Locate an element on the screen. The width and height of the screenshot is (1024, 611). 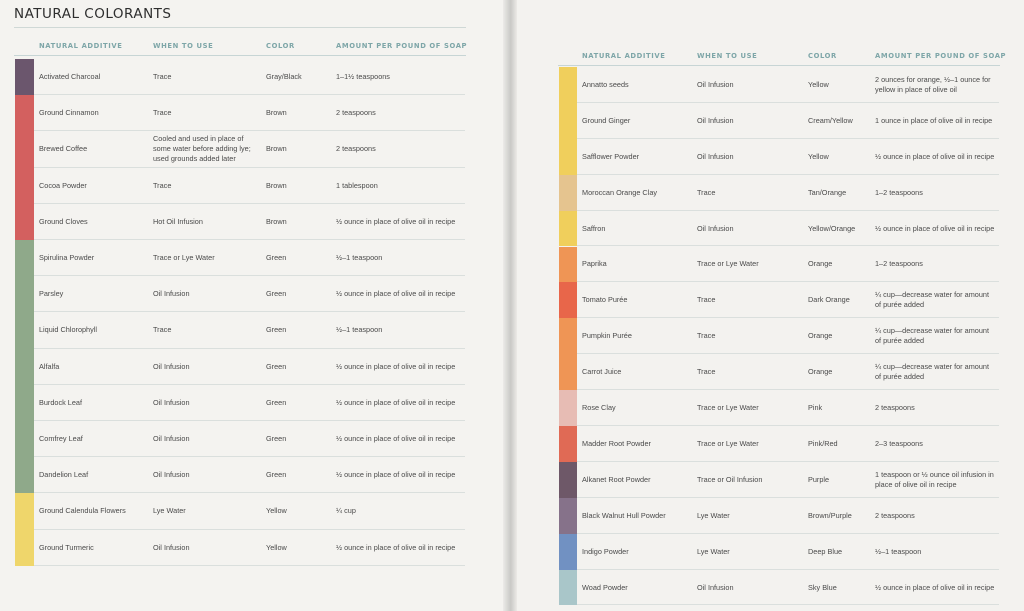
color-cell: Sky Blue is located at coordinates (822, 587).